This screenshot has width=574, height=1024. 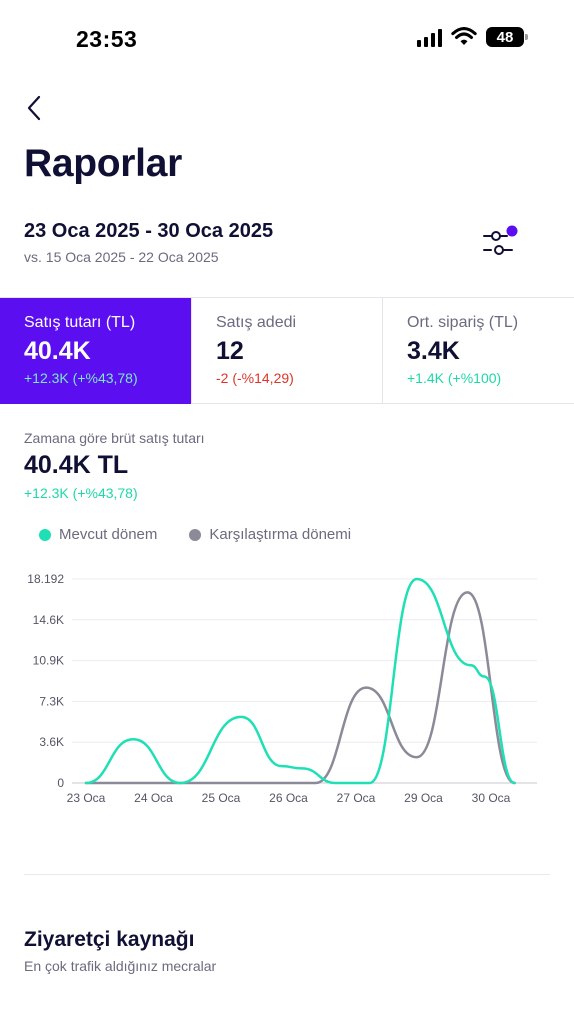 I want to click on cellular-signal-icon, so click(x=429, y=37).